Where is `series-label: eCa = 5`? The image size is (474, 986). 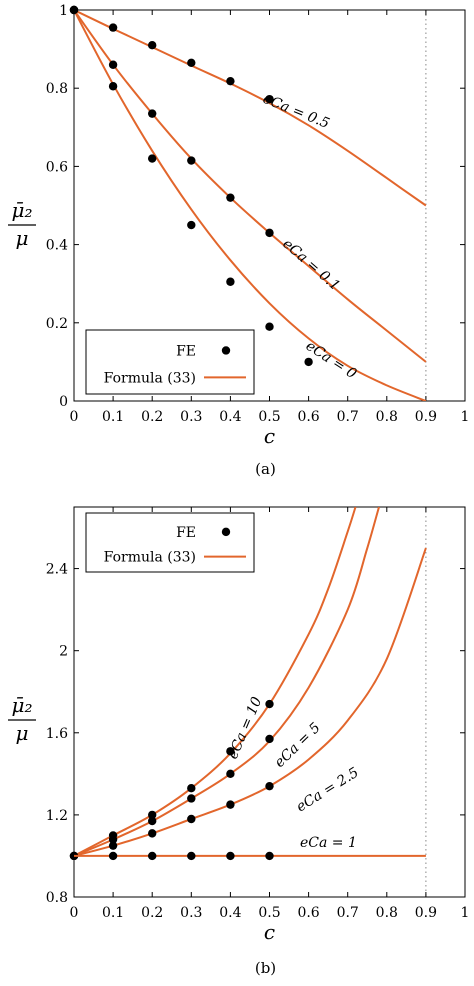 series-label: eCa = 5 is located at coordinates (298, 745).